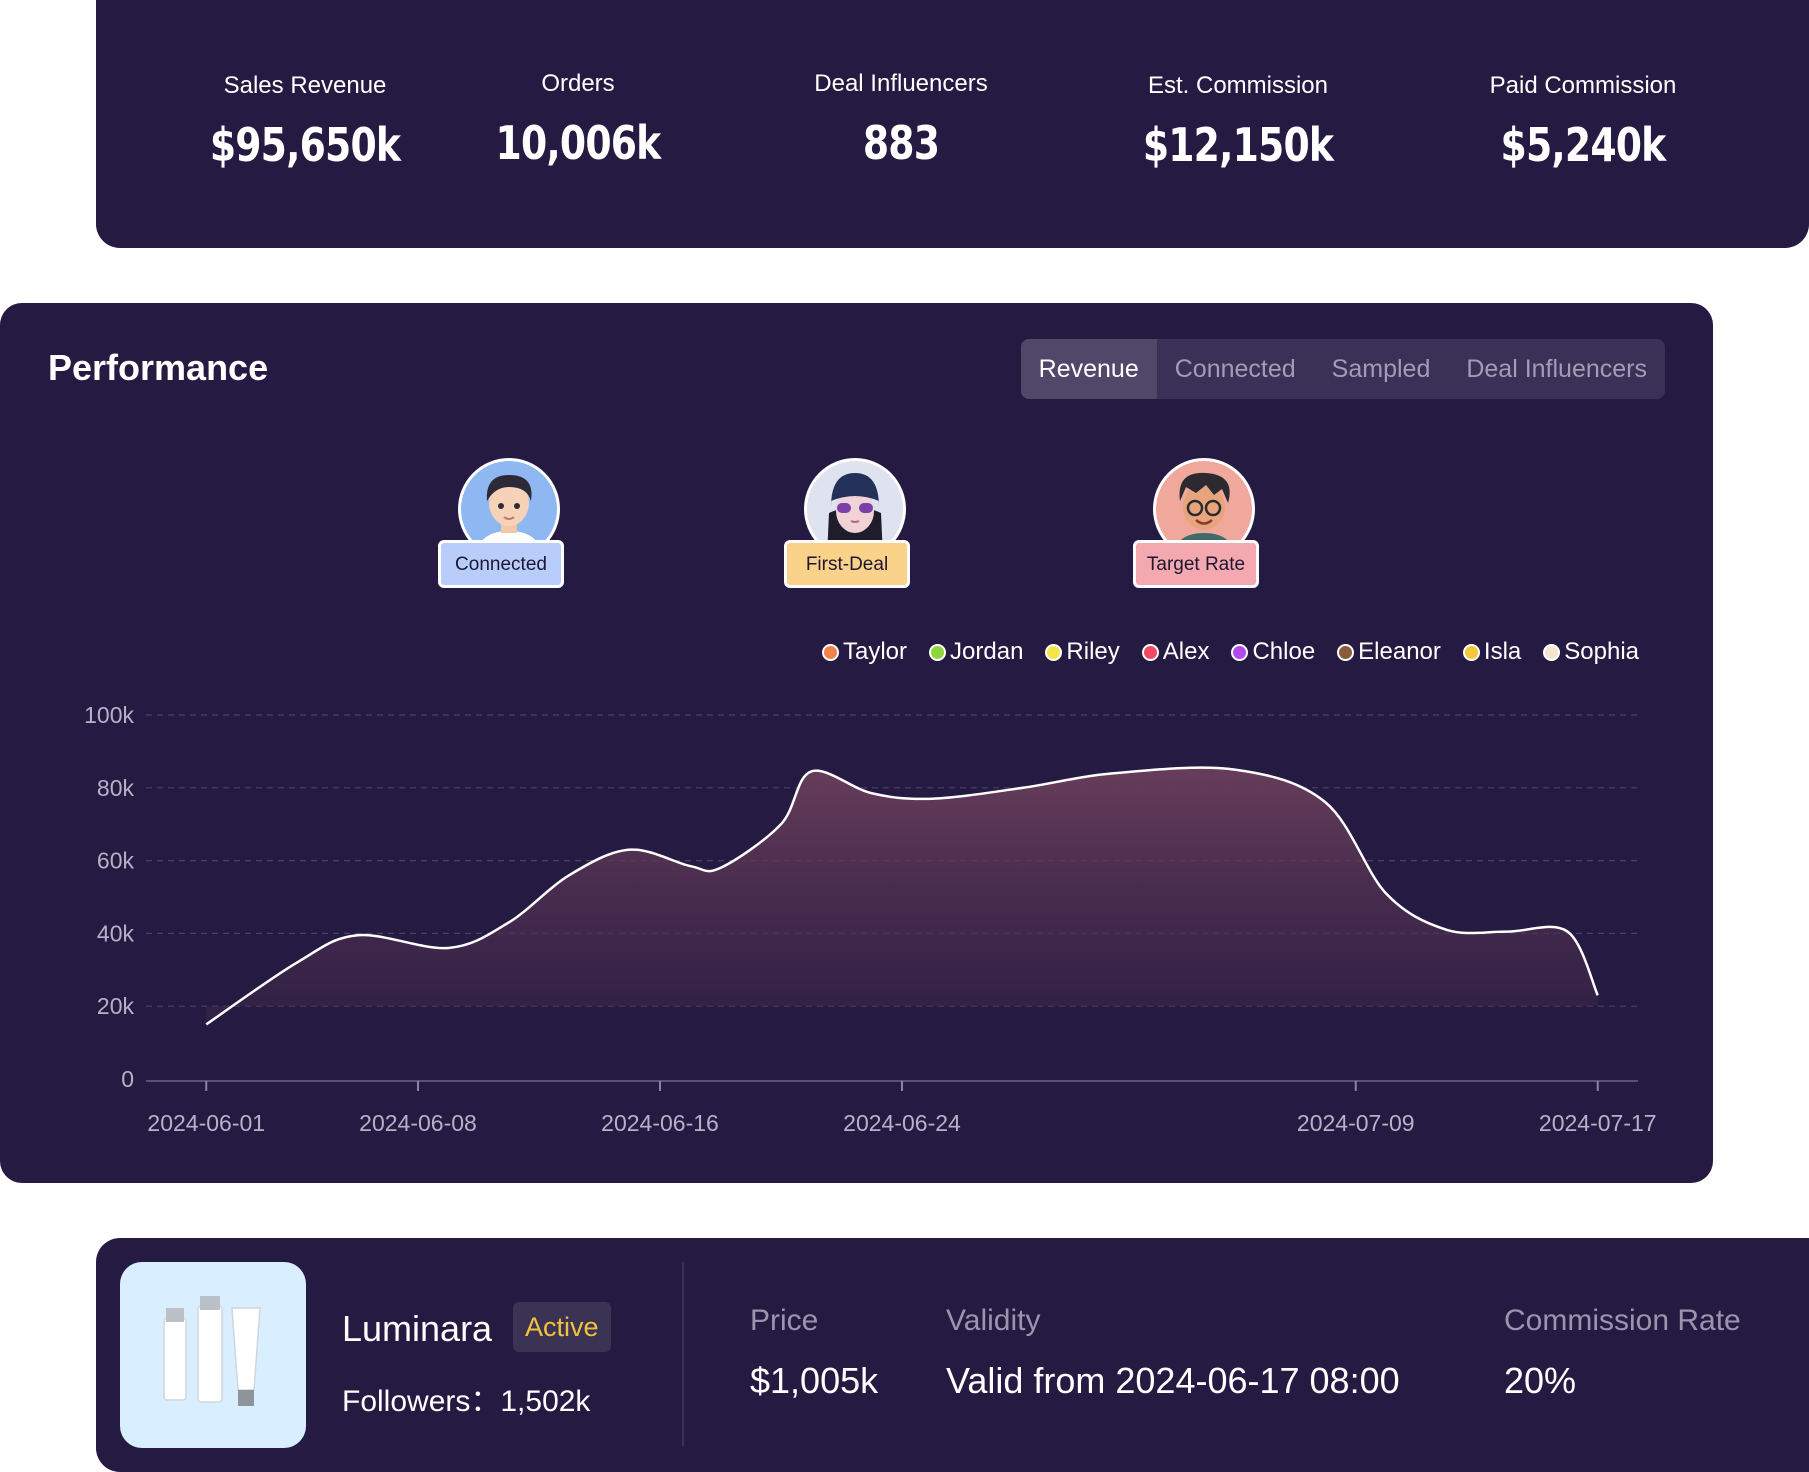 The width and height of the screenshot is (1809, 1472). Describe the element at coordinates (847, 564) in the screenshot. I see `milestone-tag: First-Deal` at that location.